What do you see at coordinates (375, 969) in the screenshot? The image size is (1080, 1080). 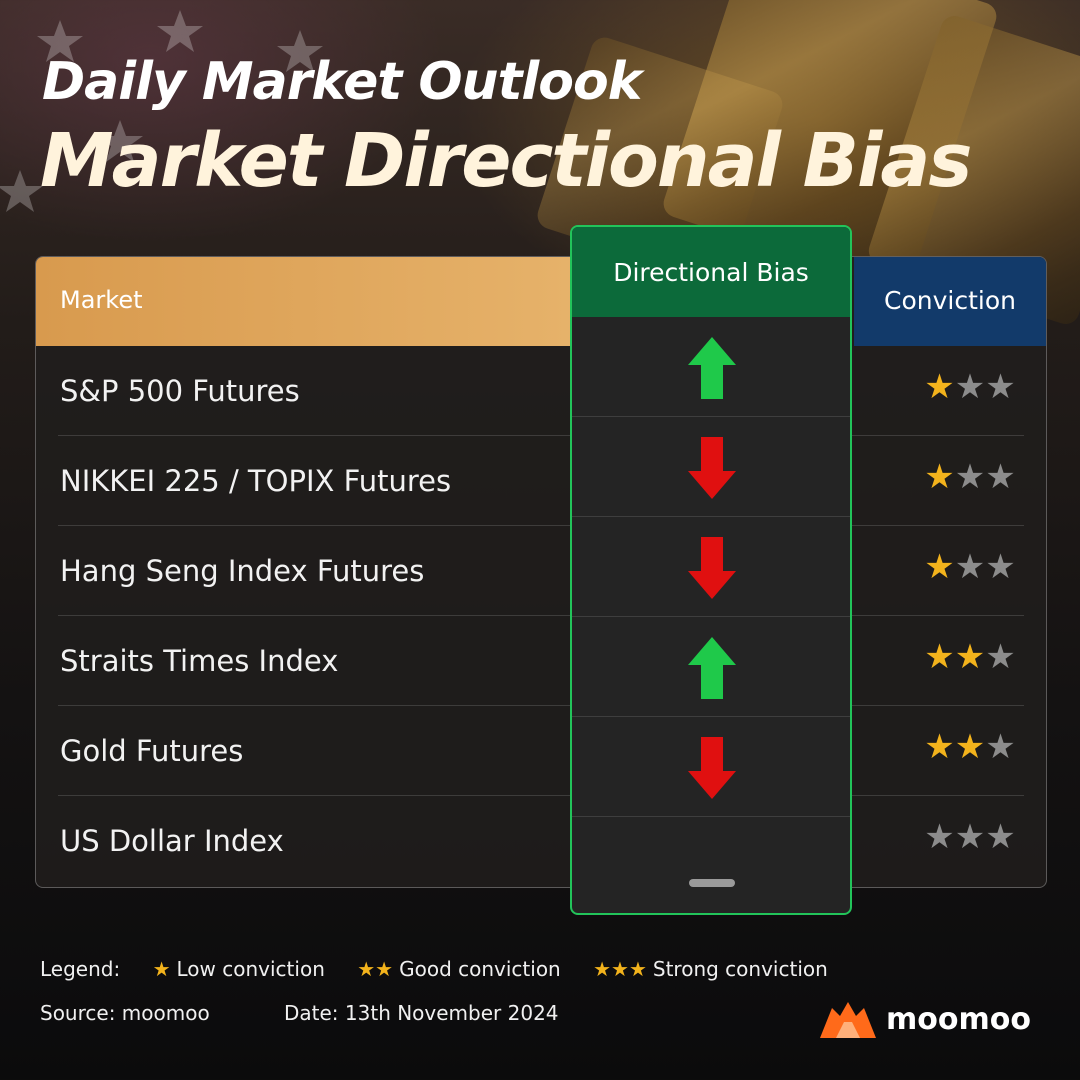 I see `legend-star-icon: ★★` at bounding box center [375, 969].